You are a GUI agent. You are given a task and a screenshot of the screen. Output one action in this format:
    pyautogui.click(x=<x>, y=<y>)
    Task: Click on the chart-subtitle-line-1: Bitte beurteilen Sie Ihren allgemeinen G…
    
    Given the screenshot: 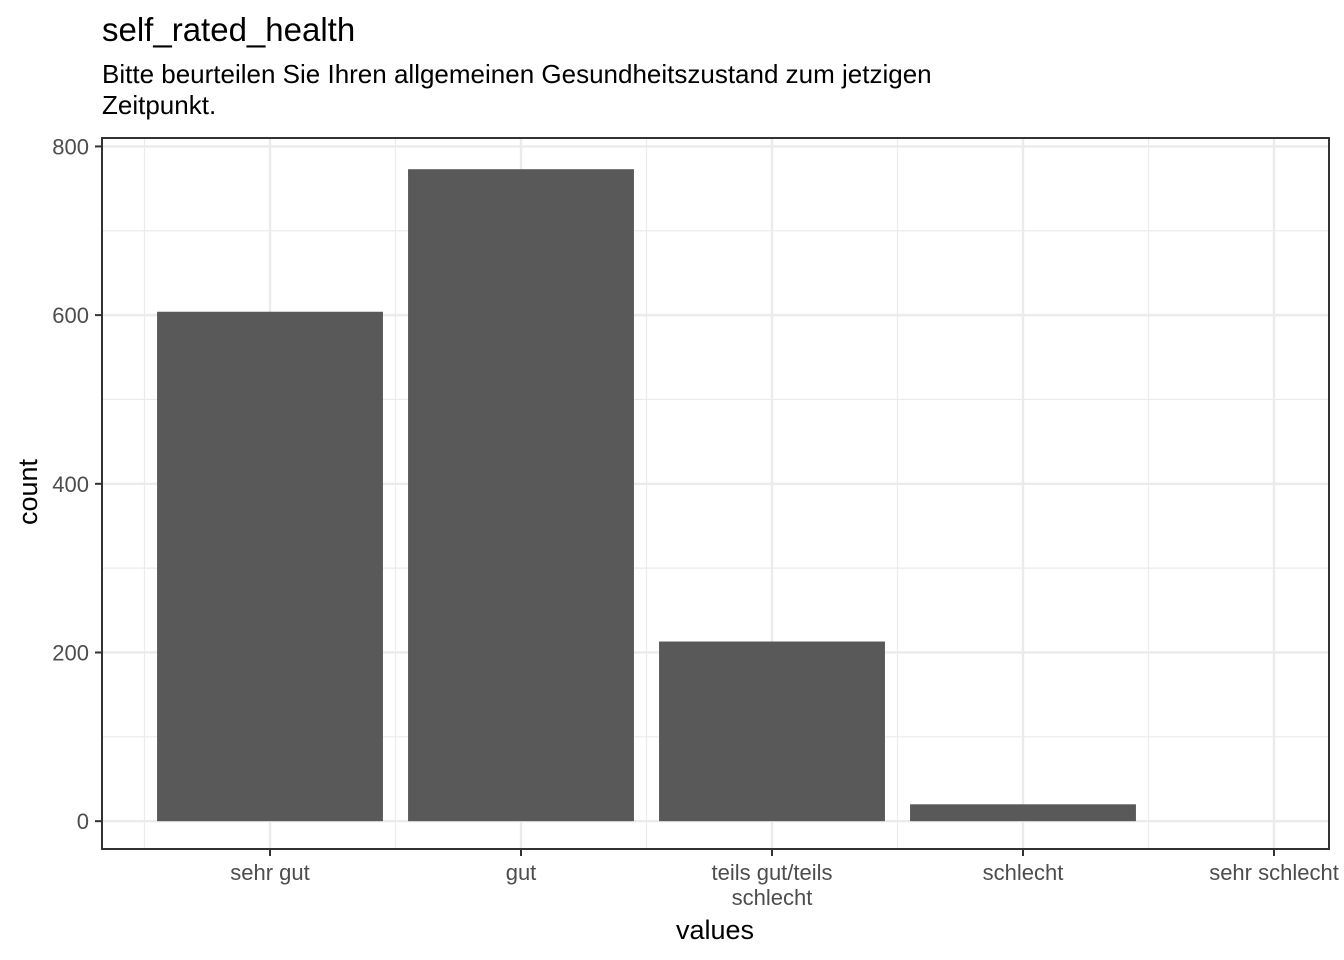 What is the action you would take?
    pyautogui.click(x=517, y=74)
    